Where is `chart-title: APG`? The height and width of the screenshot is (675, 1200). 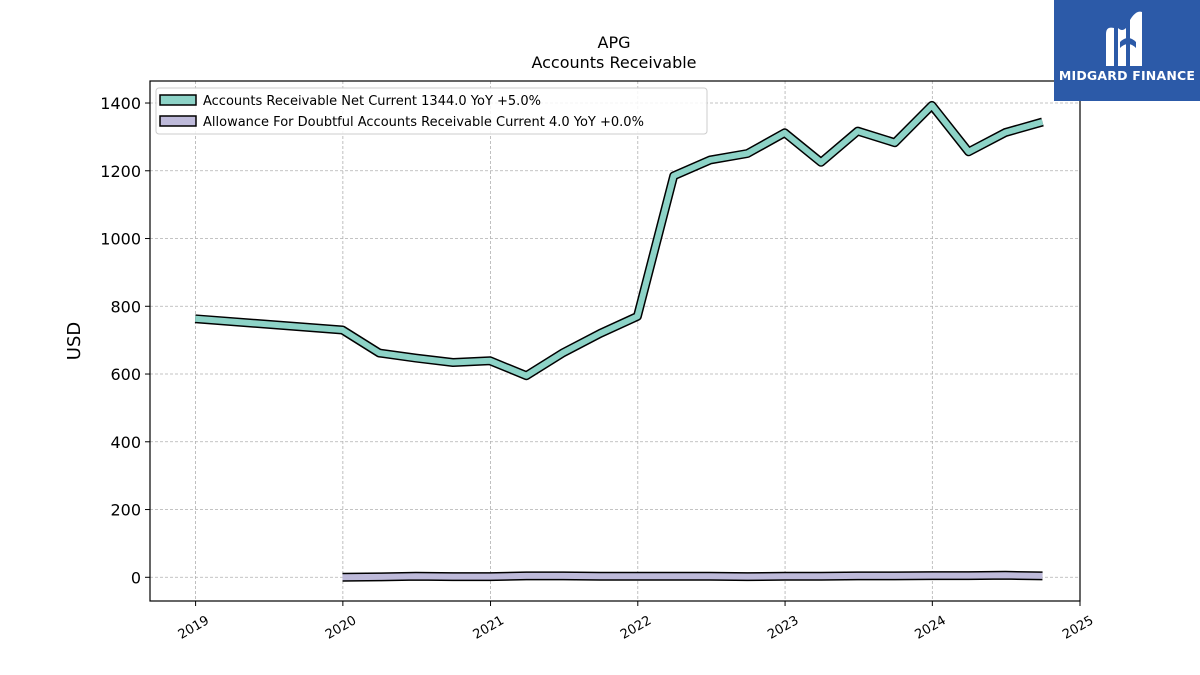 chart-title: APG is located at coordinates (614, 42).